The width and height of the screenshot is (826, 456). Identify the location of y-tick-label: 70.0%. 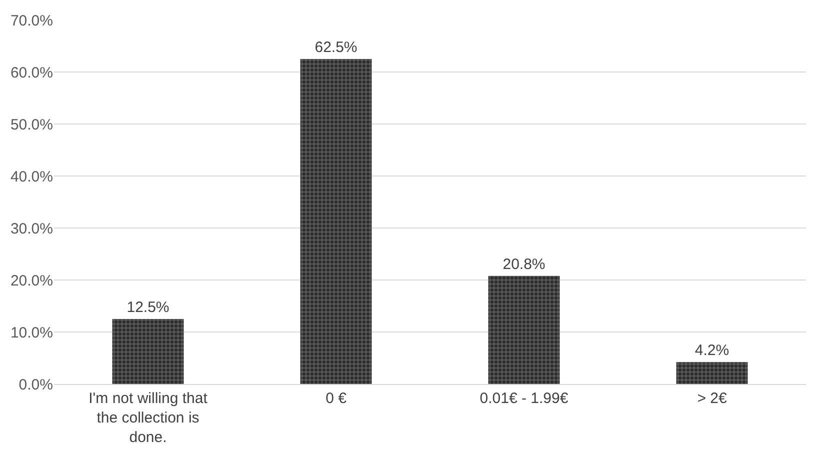
(31, 21).